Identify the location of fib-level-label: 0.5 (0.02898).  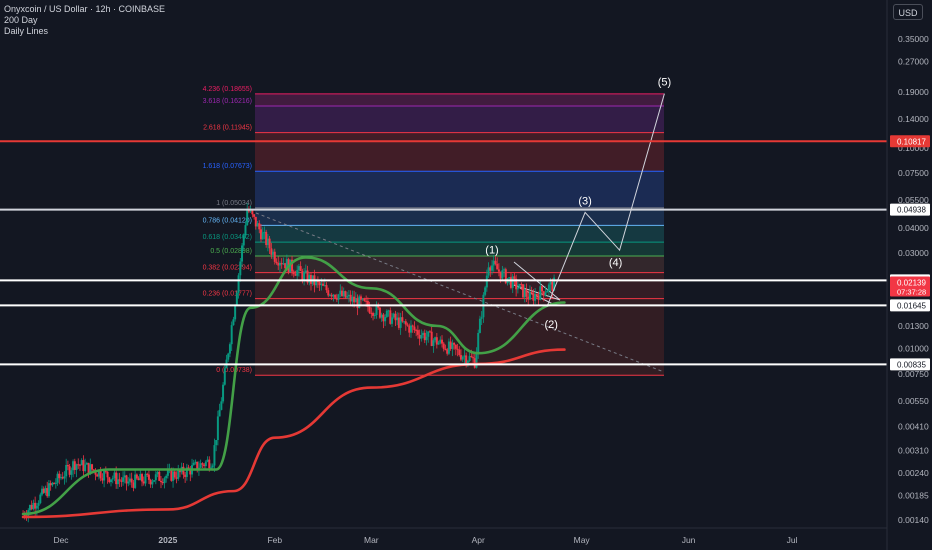
(231, 251).